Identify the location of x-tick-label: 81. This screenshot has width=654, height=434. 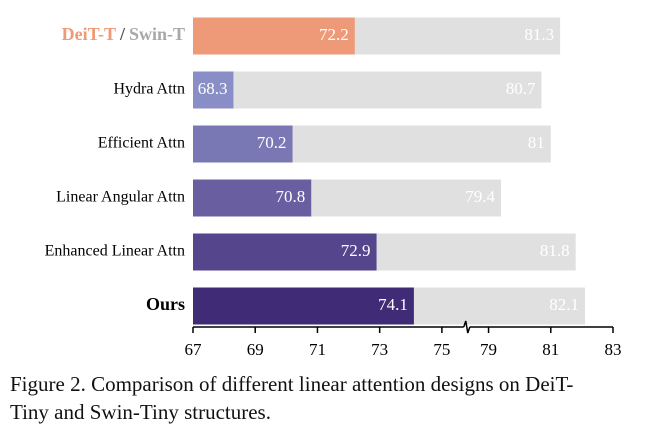
(550, 349).